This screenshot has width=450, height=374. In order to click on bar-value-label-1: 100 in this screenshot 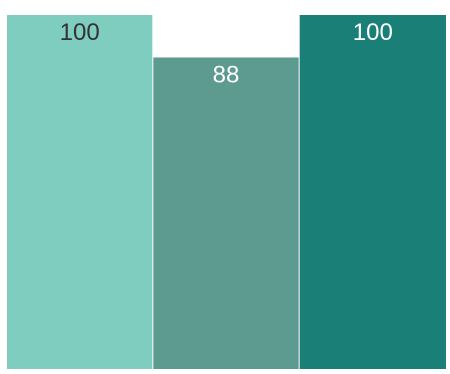, I will do `click(80, 32)`.